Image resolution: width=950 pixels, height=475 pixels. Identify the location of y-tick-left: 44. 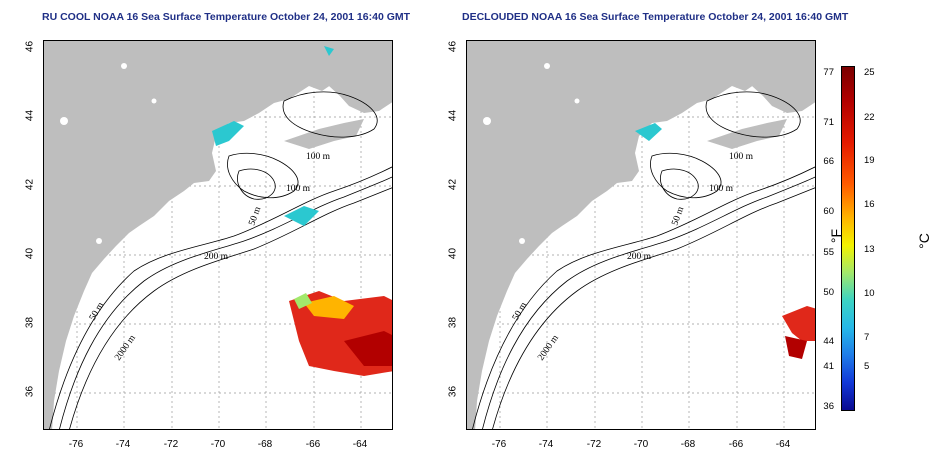
(30, 115).